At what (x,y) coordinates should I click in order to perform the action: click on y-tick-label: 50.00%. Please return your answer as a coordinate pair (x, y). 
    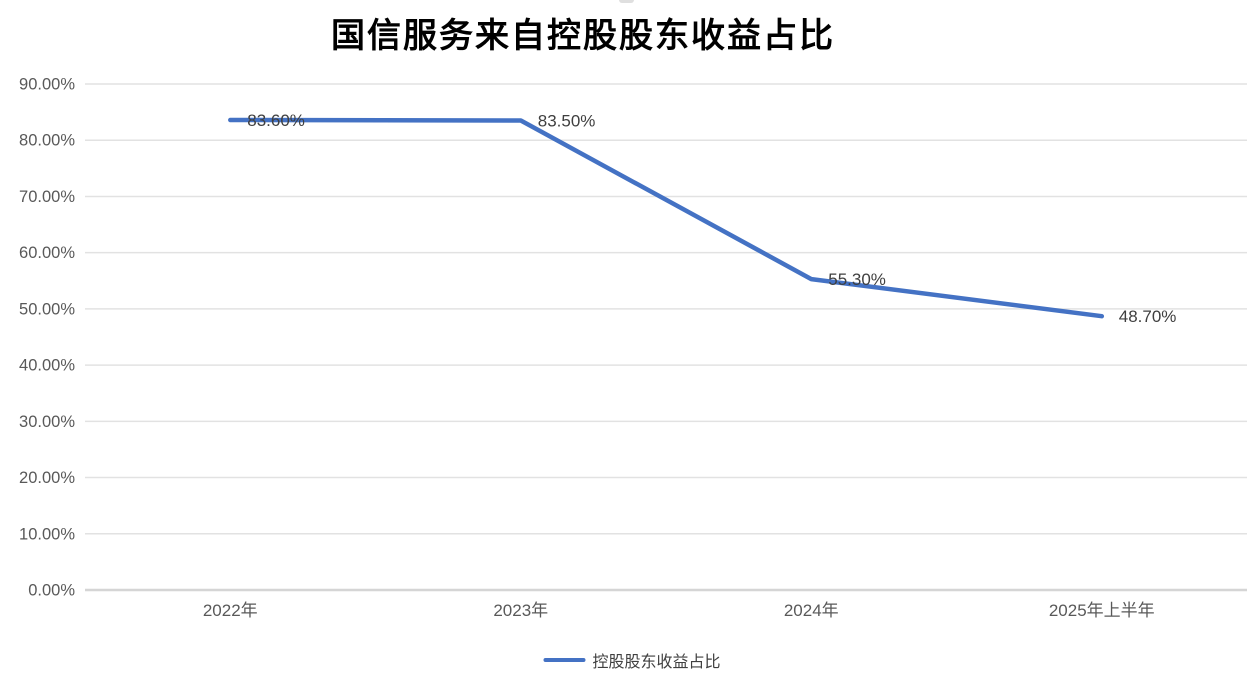
    Looking at the image, I should click on (47, 309).